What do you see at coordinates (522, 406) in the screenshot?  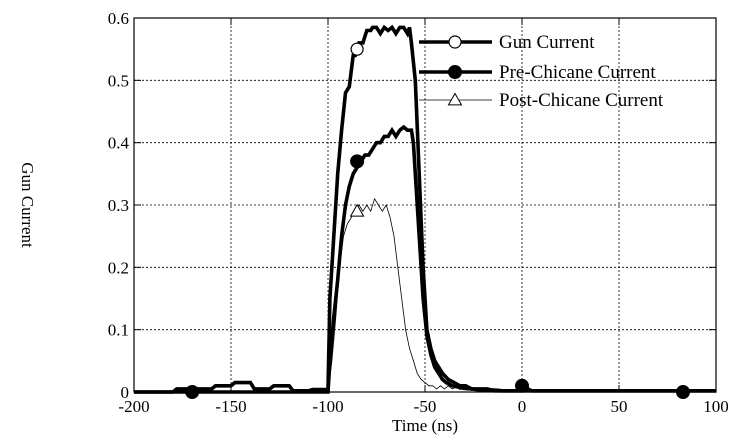 I see `x-tick-label: 0` at bounding box center [522, 406].